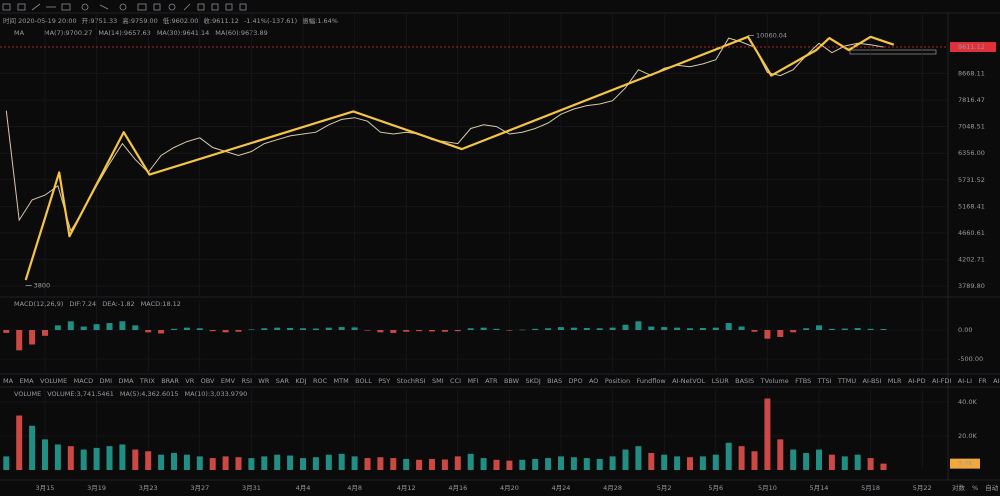 The image size is (1000, 496). What do you see at coordinates (554, 381) in the screenshot?
I see `indicator-tab: BIAS` at bounding box center [554, 381].